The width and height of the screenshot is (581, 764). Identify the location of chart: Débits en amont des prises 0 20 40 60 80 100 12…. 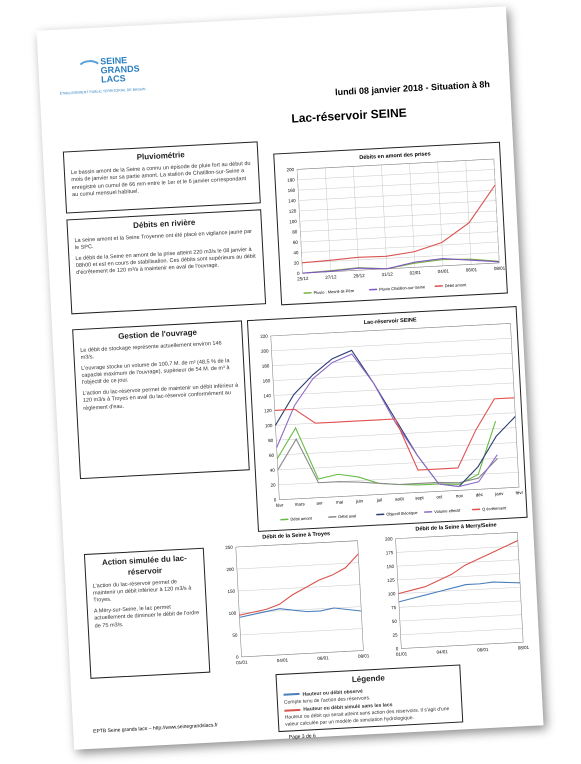
(390, 223).